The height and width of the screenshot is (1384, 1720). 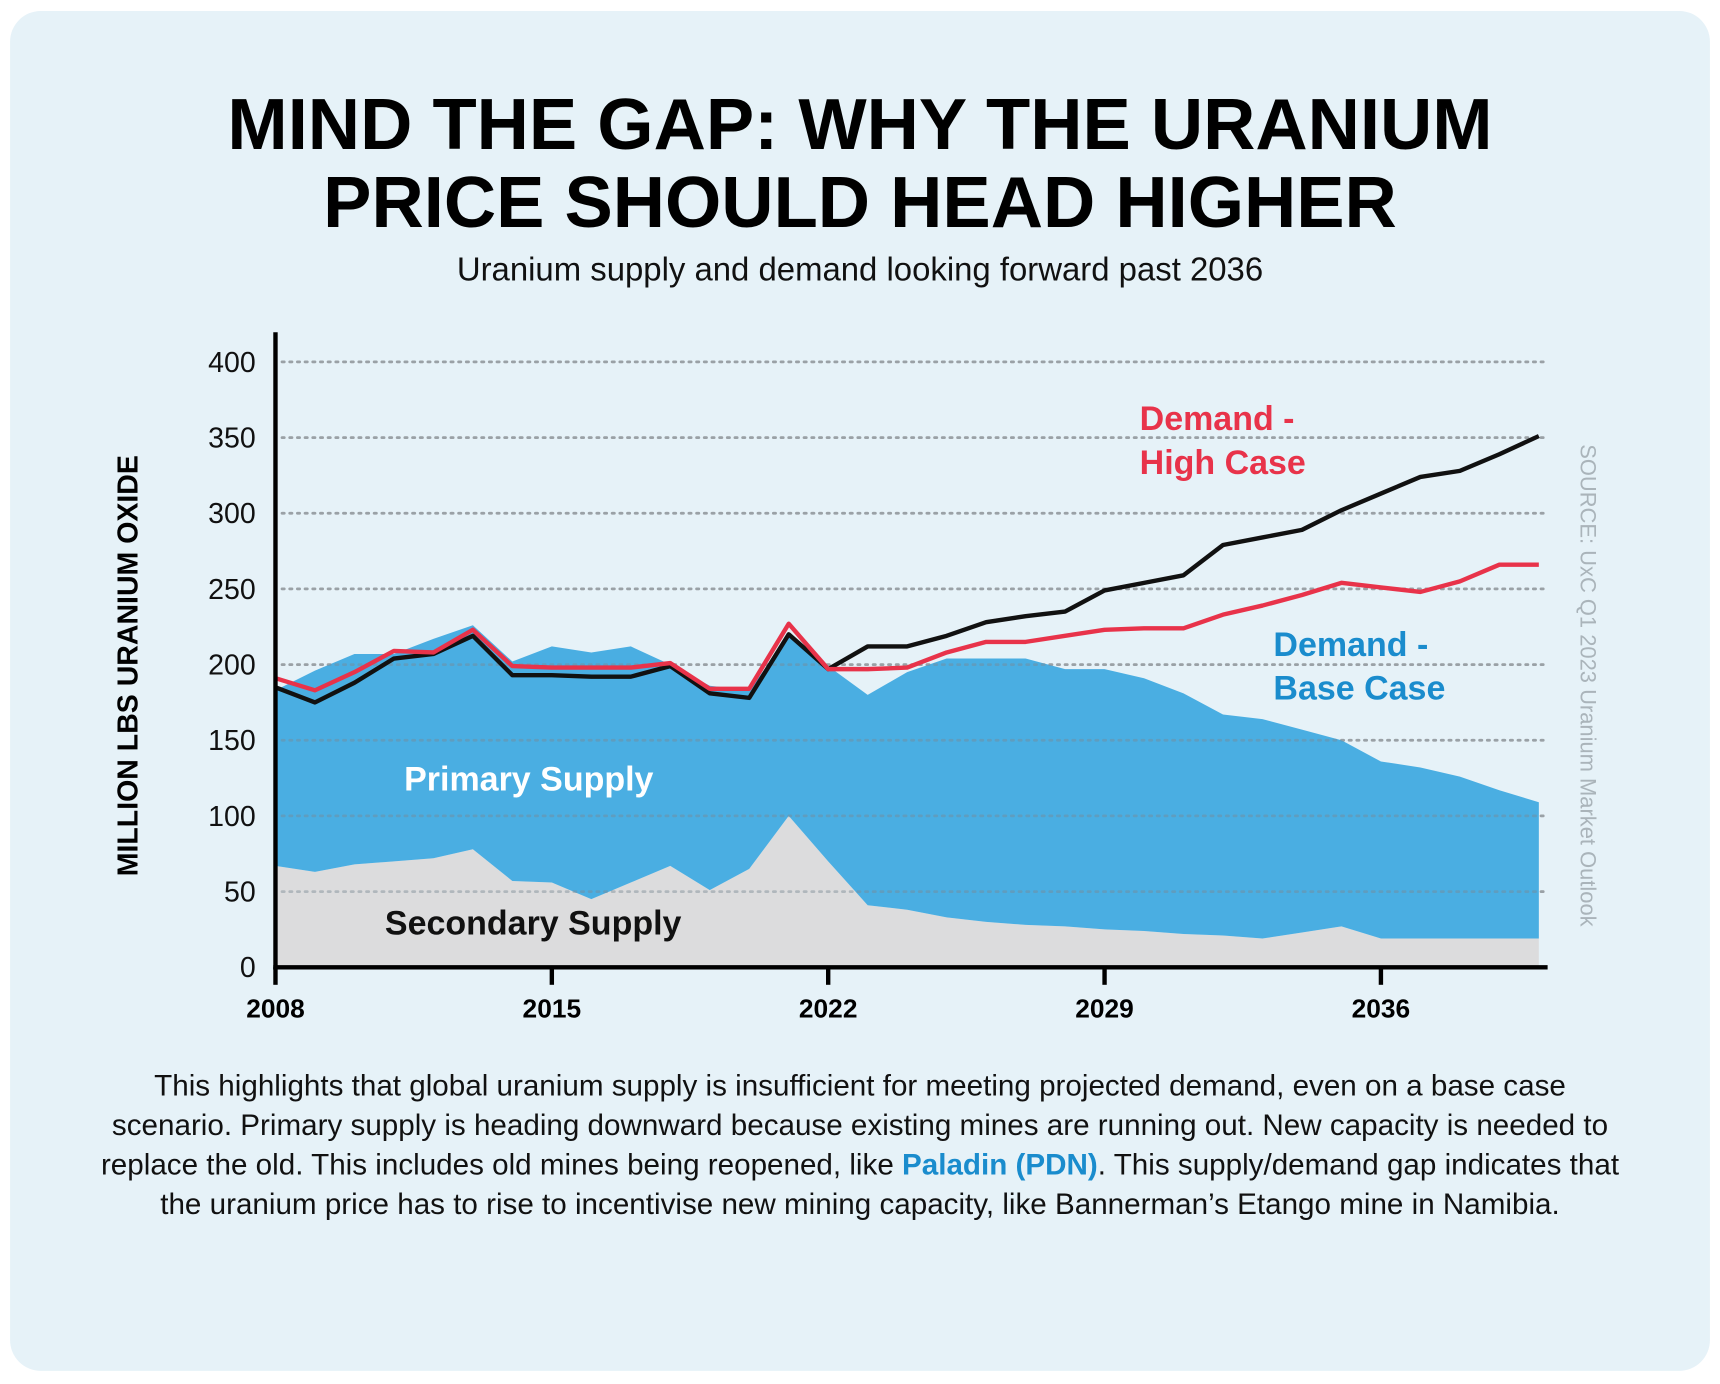 I want to click on x-tick-label: 2022, so click(x=828, y=1009).